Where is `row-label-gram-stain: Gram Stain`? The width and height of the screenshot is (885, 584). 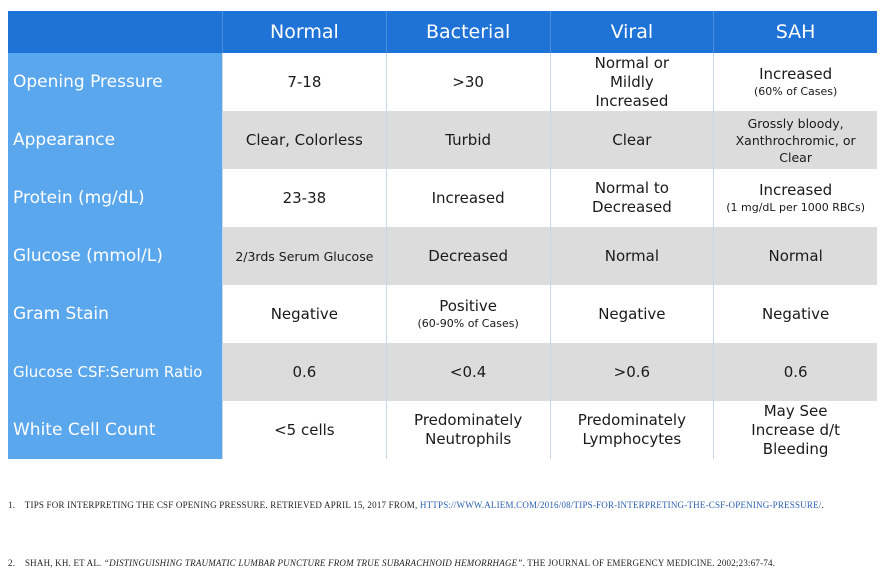
row-label-gram-stain: Gram Stain is located at coordinates (115, 314).